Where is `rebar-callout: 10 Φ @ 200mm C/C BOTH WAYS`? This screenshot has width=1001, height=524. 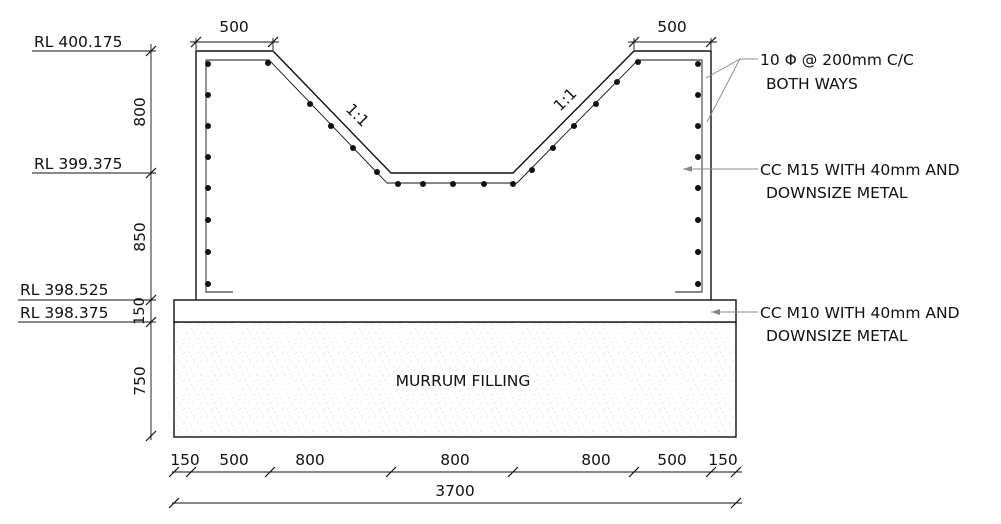 rebar-callout: 10 Φ @ 200mm C/C BOTH WAYS is located at coordinates (809, 87).